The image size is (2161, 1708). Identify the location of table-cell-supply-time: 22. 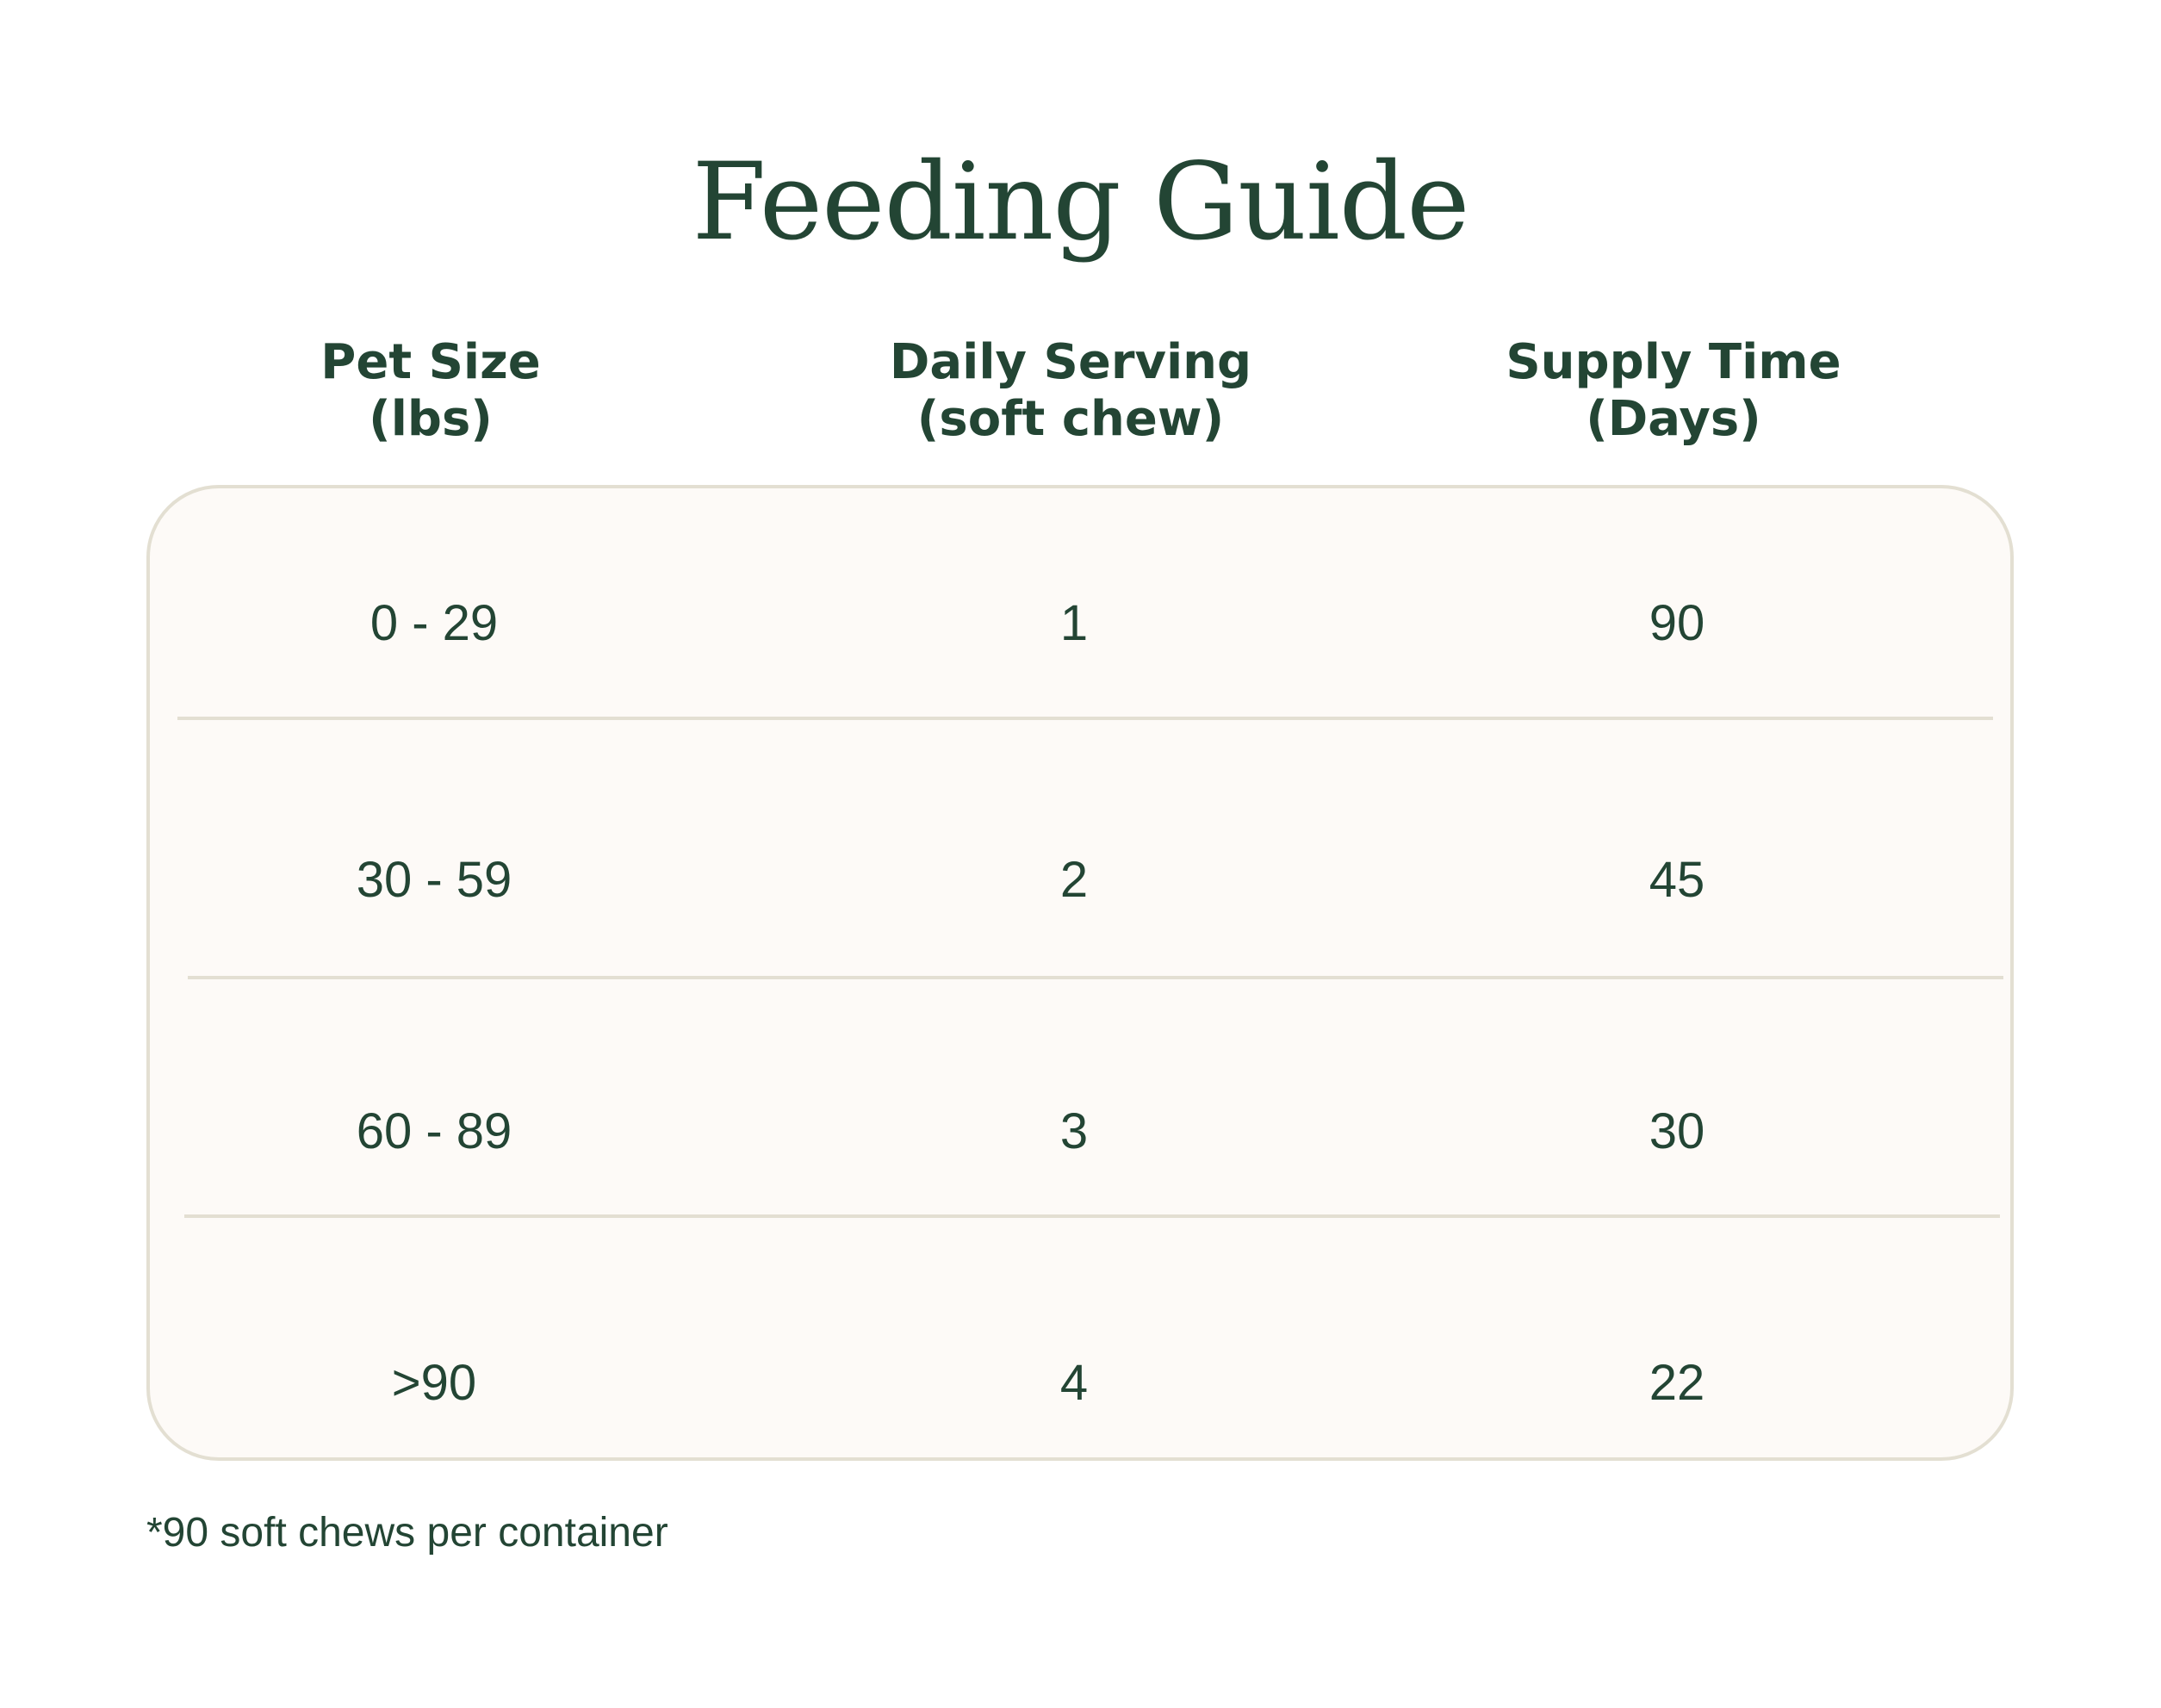
(1677, 1383).